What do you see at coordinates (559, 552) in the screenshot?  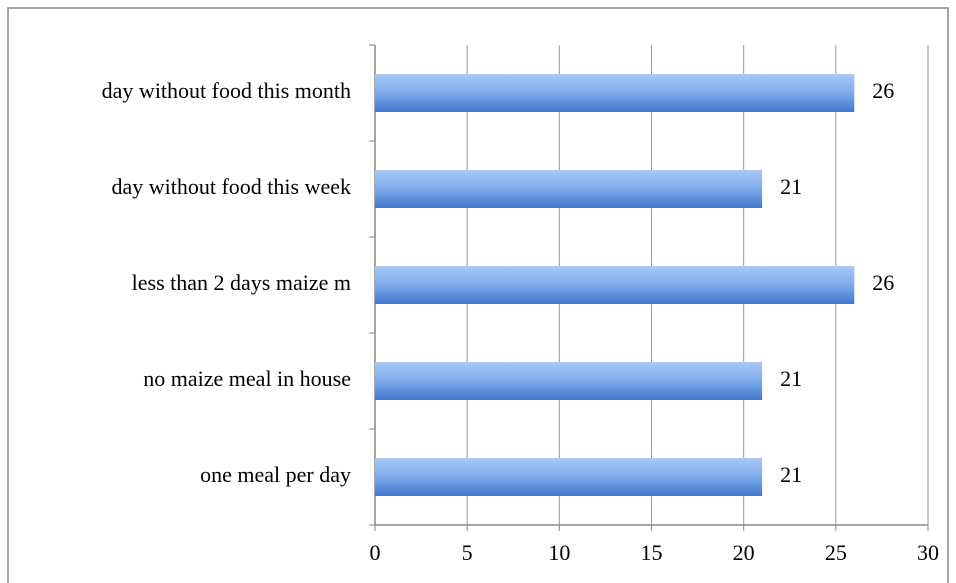 I see `x-tick-label: 10` at bounding box center [559, 552].